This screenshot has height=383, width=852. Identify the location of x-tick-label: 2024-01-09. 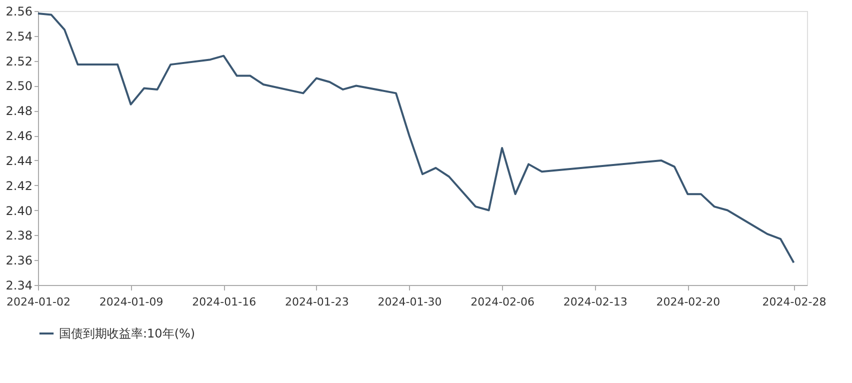
(131, 302).